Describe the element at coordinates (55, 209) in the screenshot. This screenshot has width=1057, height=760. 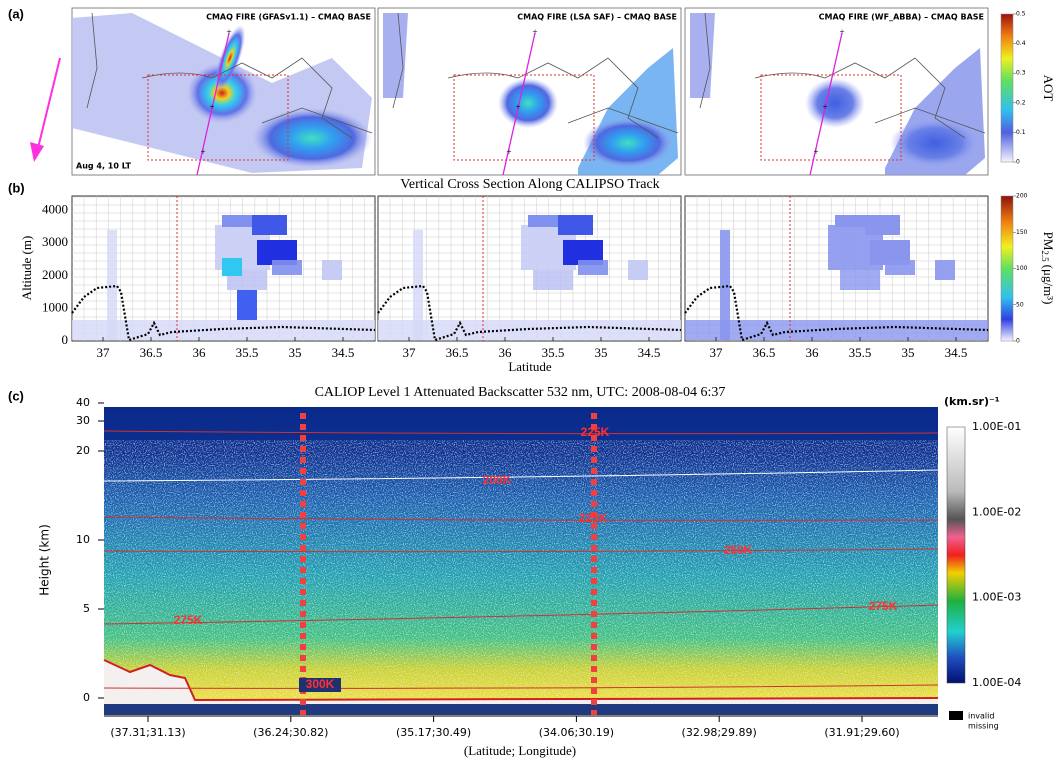
I see `y-tick-label: 4000` at that location.